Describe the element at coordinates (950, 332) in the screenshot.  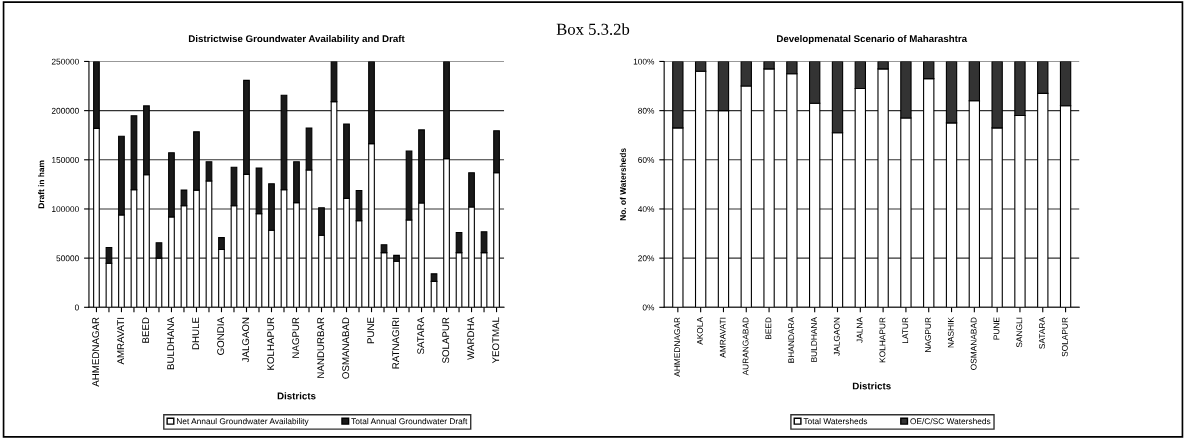
I see `x-tick-label: NASHIK` at that location.